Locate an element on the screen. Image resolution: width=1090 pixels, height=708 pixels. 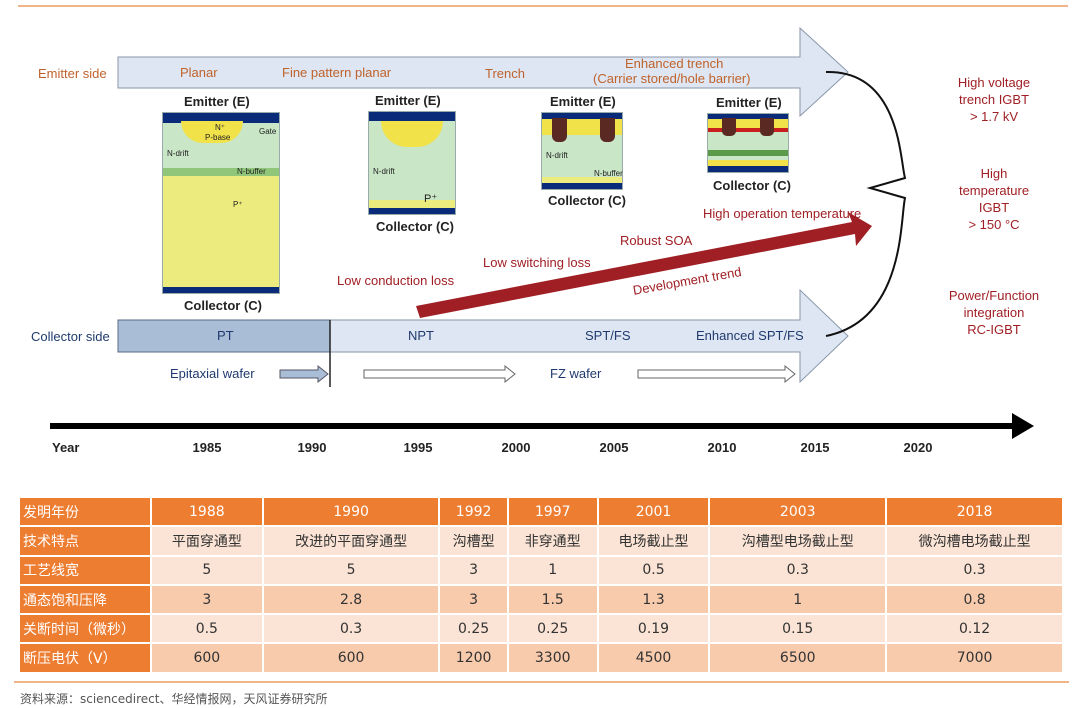
year-tick: 2000 is located at coordinates (516, 447).